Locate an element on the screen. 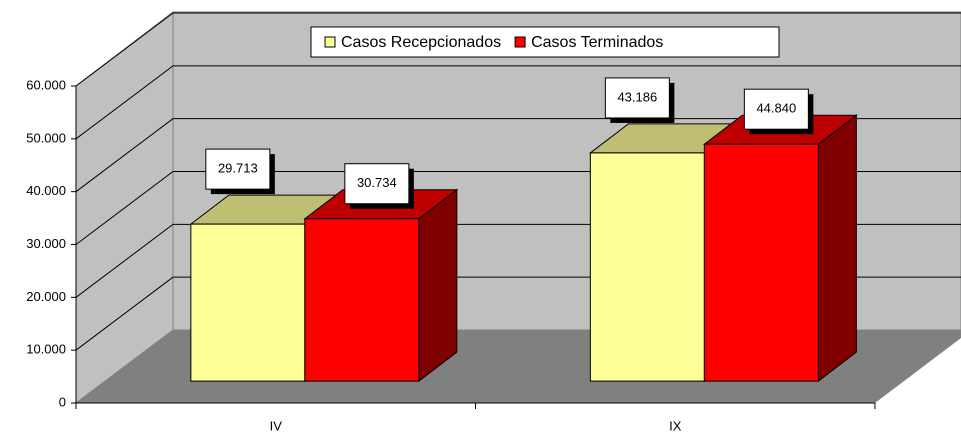  y-tick-label: 10.000 is located at coordinates (46, 349).